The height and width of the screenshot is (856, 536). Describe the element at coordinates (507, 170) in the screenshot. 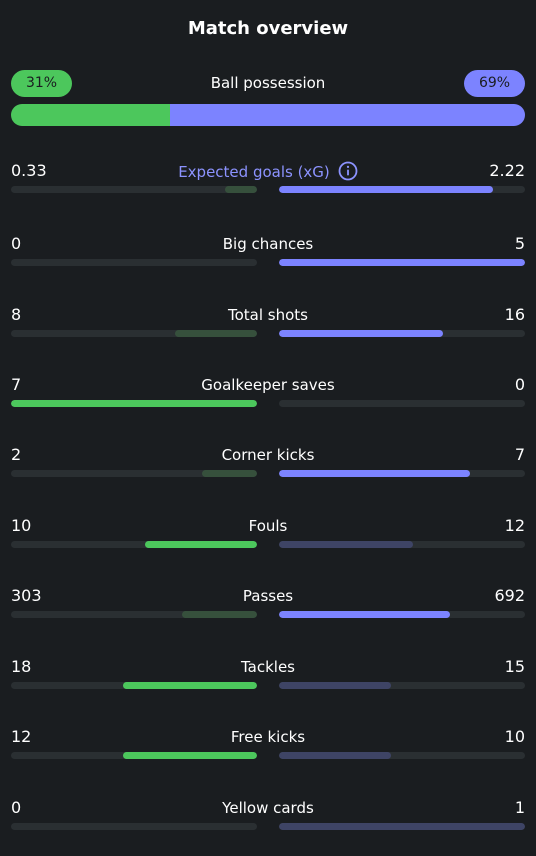

I see `away-stat-value: 2.22` at that location.